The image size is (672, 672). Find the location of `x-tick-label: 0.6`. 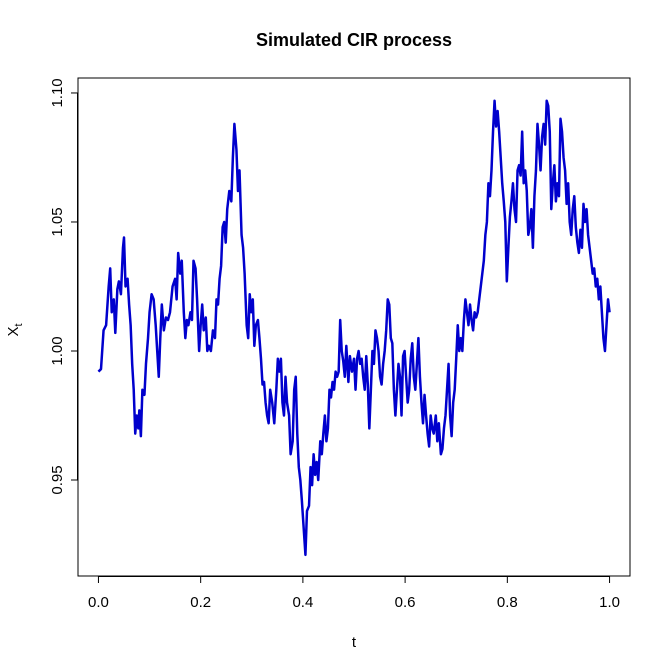

x-tick-label: 0.6 is located at coordinates (405, 602).